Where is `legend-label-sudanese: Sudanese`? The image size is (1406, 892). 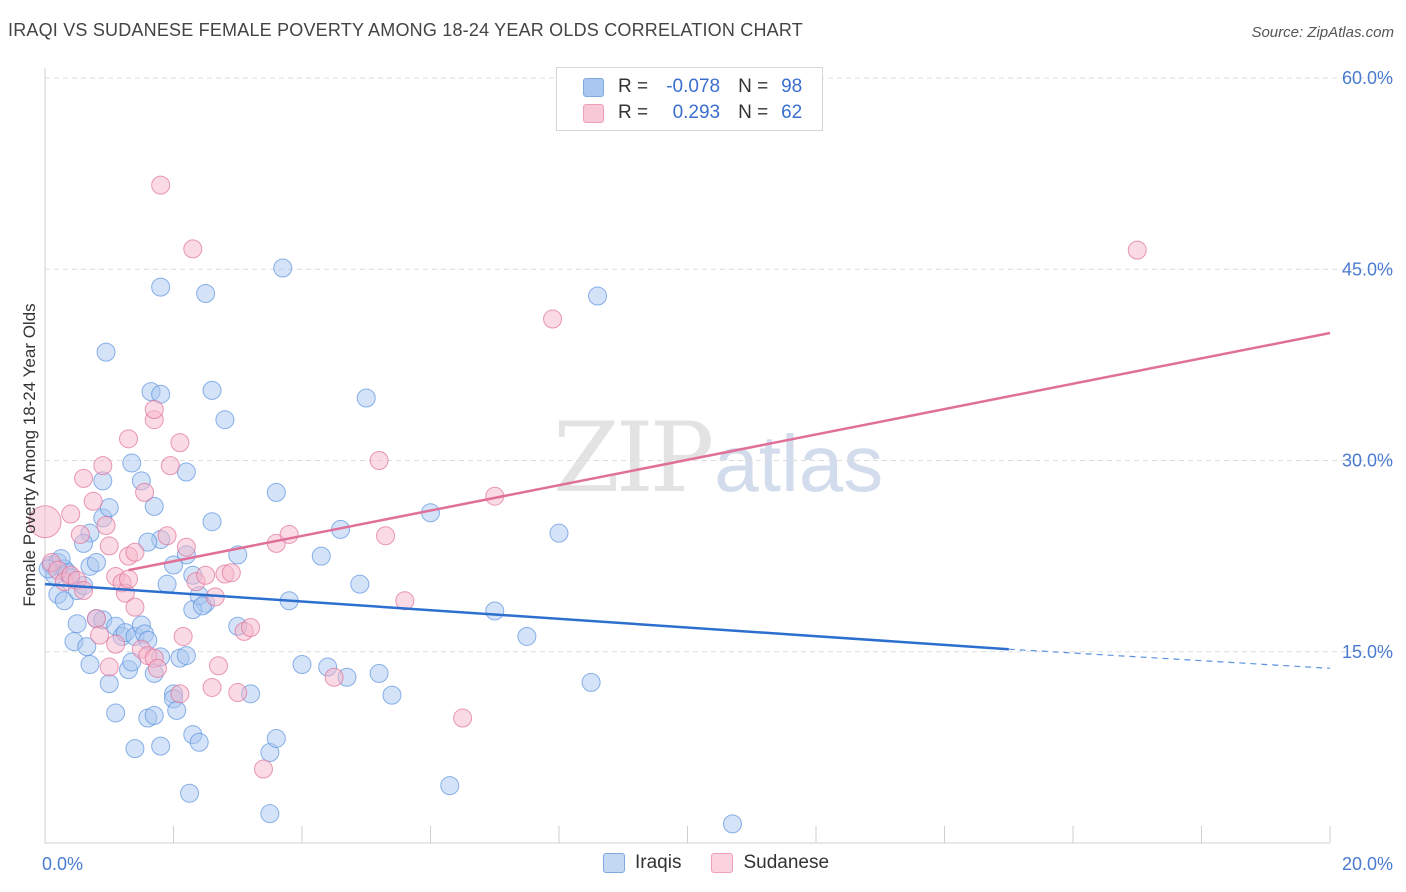
legend-label-sudanese: Sudanese is located at coordinates (786, 862).